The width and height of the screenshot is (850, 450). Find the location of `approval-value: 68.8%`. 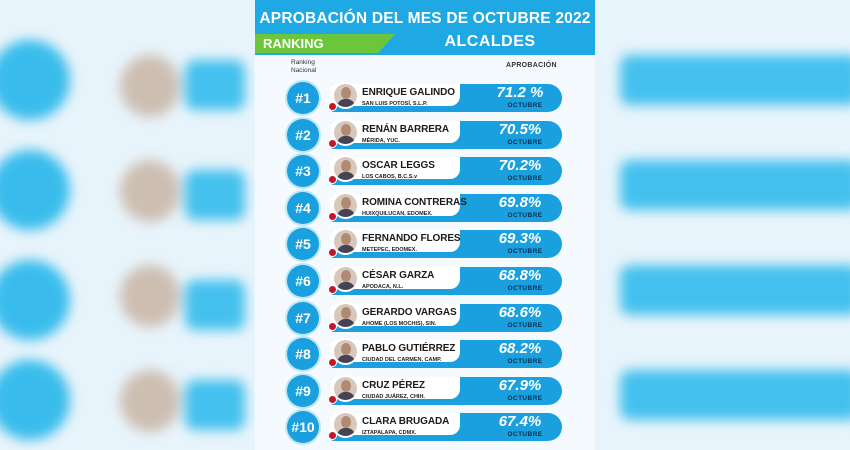

approval-value: 68.8% is located at coordinates (520, 275).